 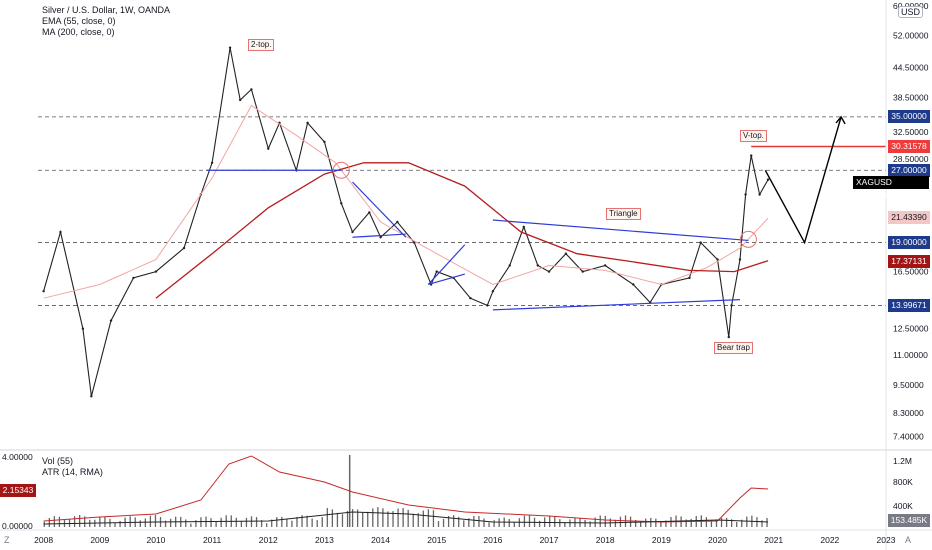 I want to click on sub-left-tick: 0.00000, so click(x=17, y=526).